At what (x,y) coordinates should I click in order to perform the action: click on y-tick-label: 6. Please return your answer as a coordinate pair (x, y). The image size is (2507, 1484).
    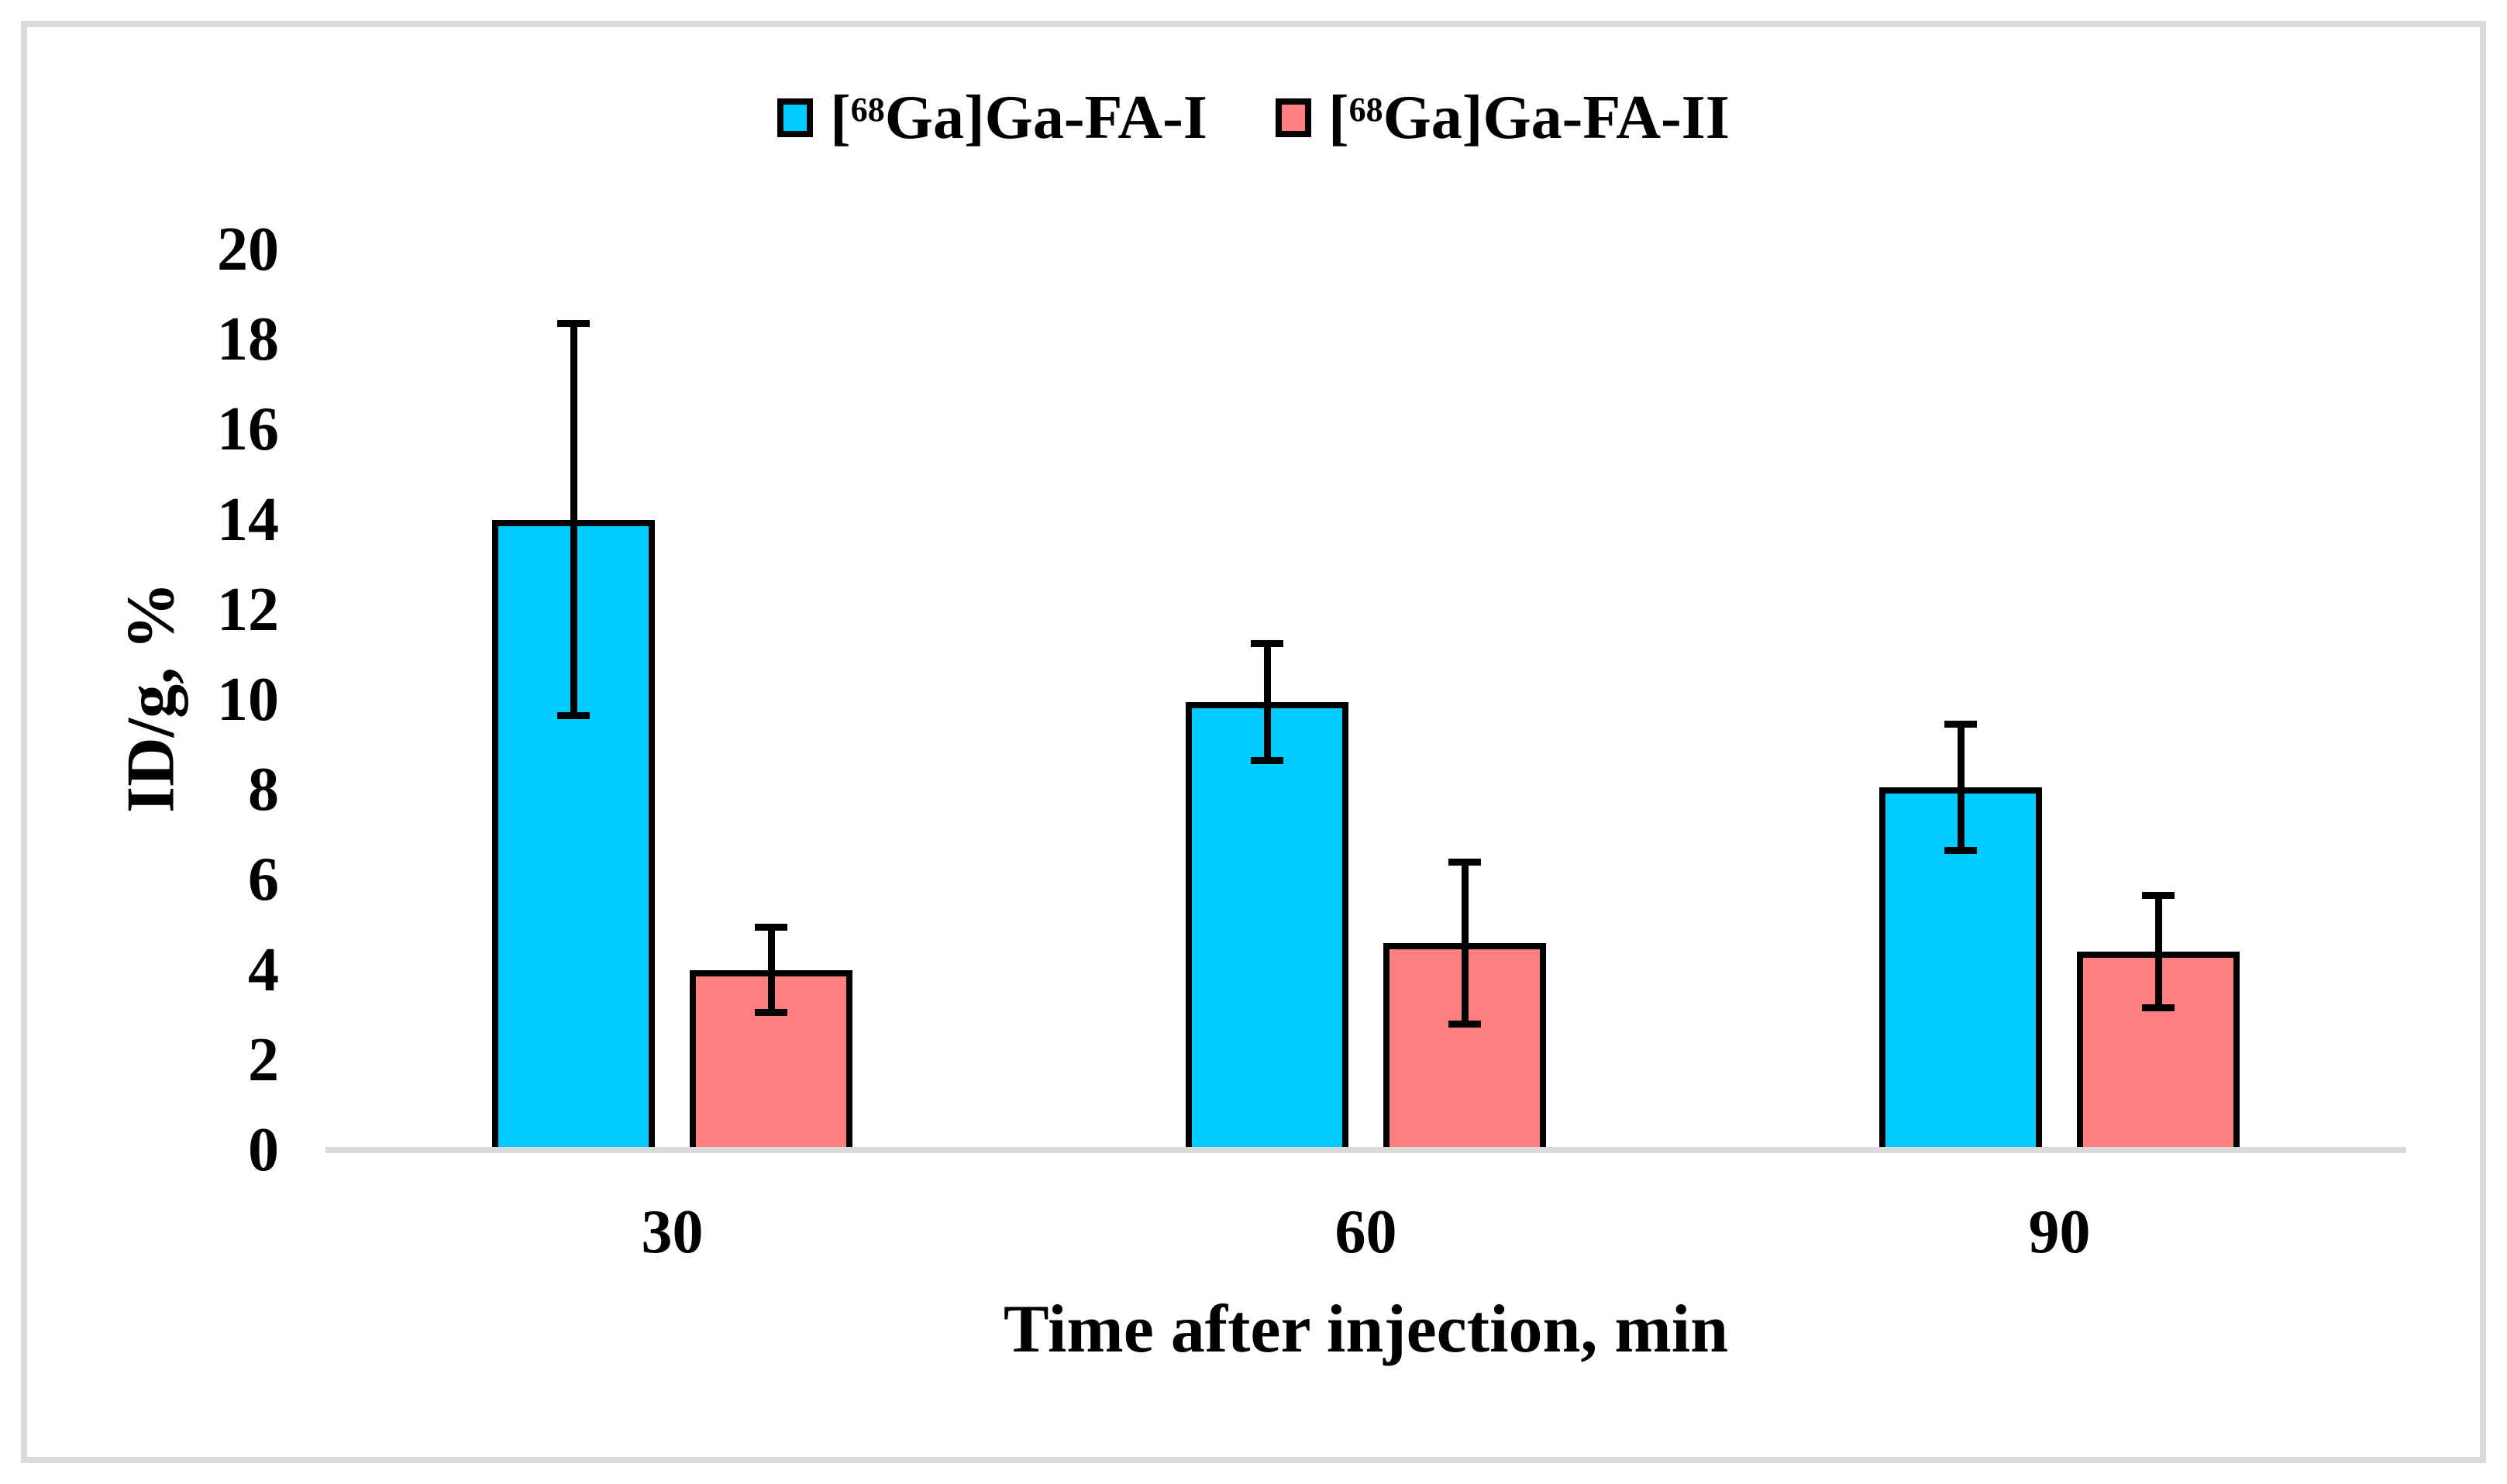
    Looking at the image, I should click on (263, 879).